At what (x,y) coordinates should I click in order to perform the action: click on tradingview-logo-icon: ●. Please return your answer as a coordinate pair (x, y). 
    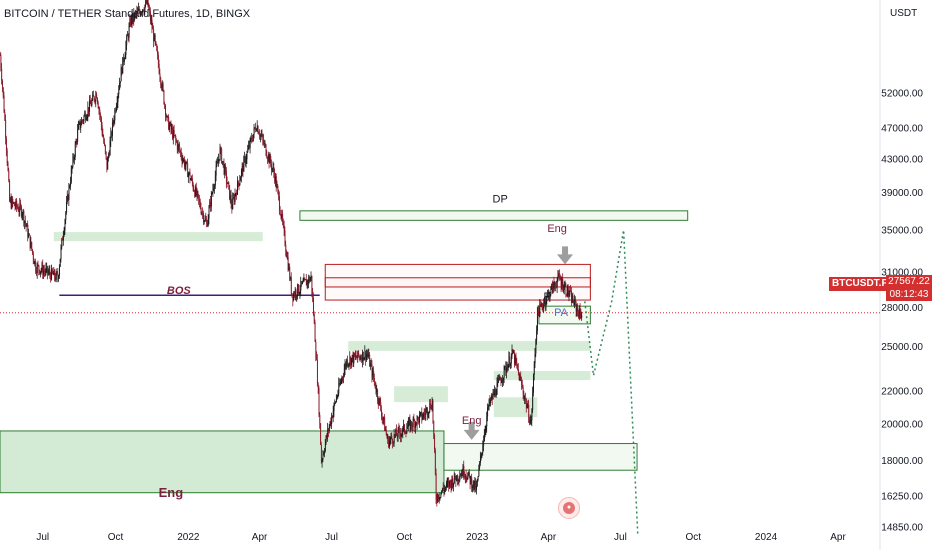
    Looking at the image, I should click on (569, 508).